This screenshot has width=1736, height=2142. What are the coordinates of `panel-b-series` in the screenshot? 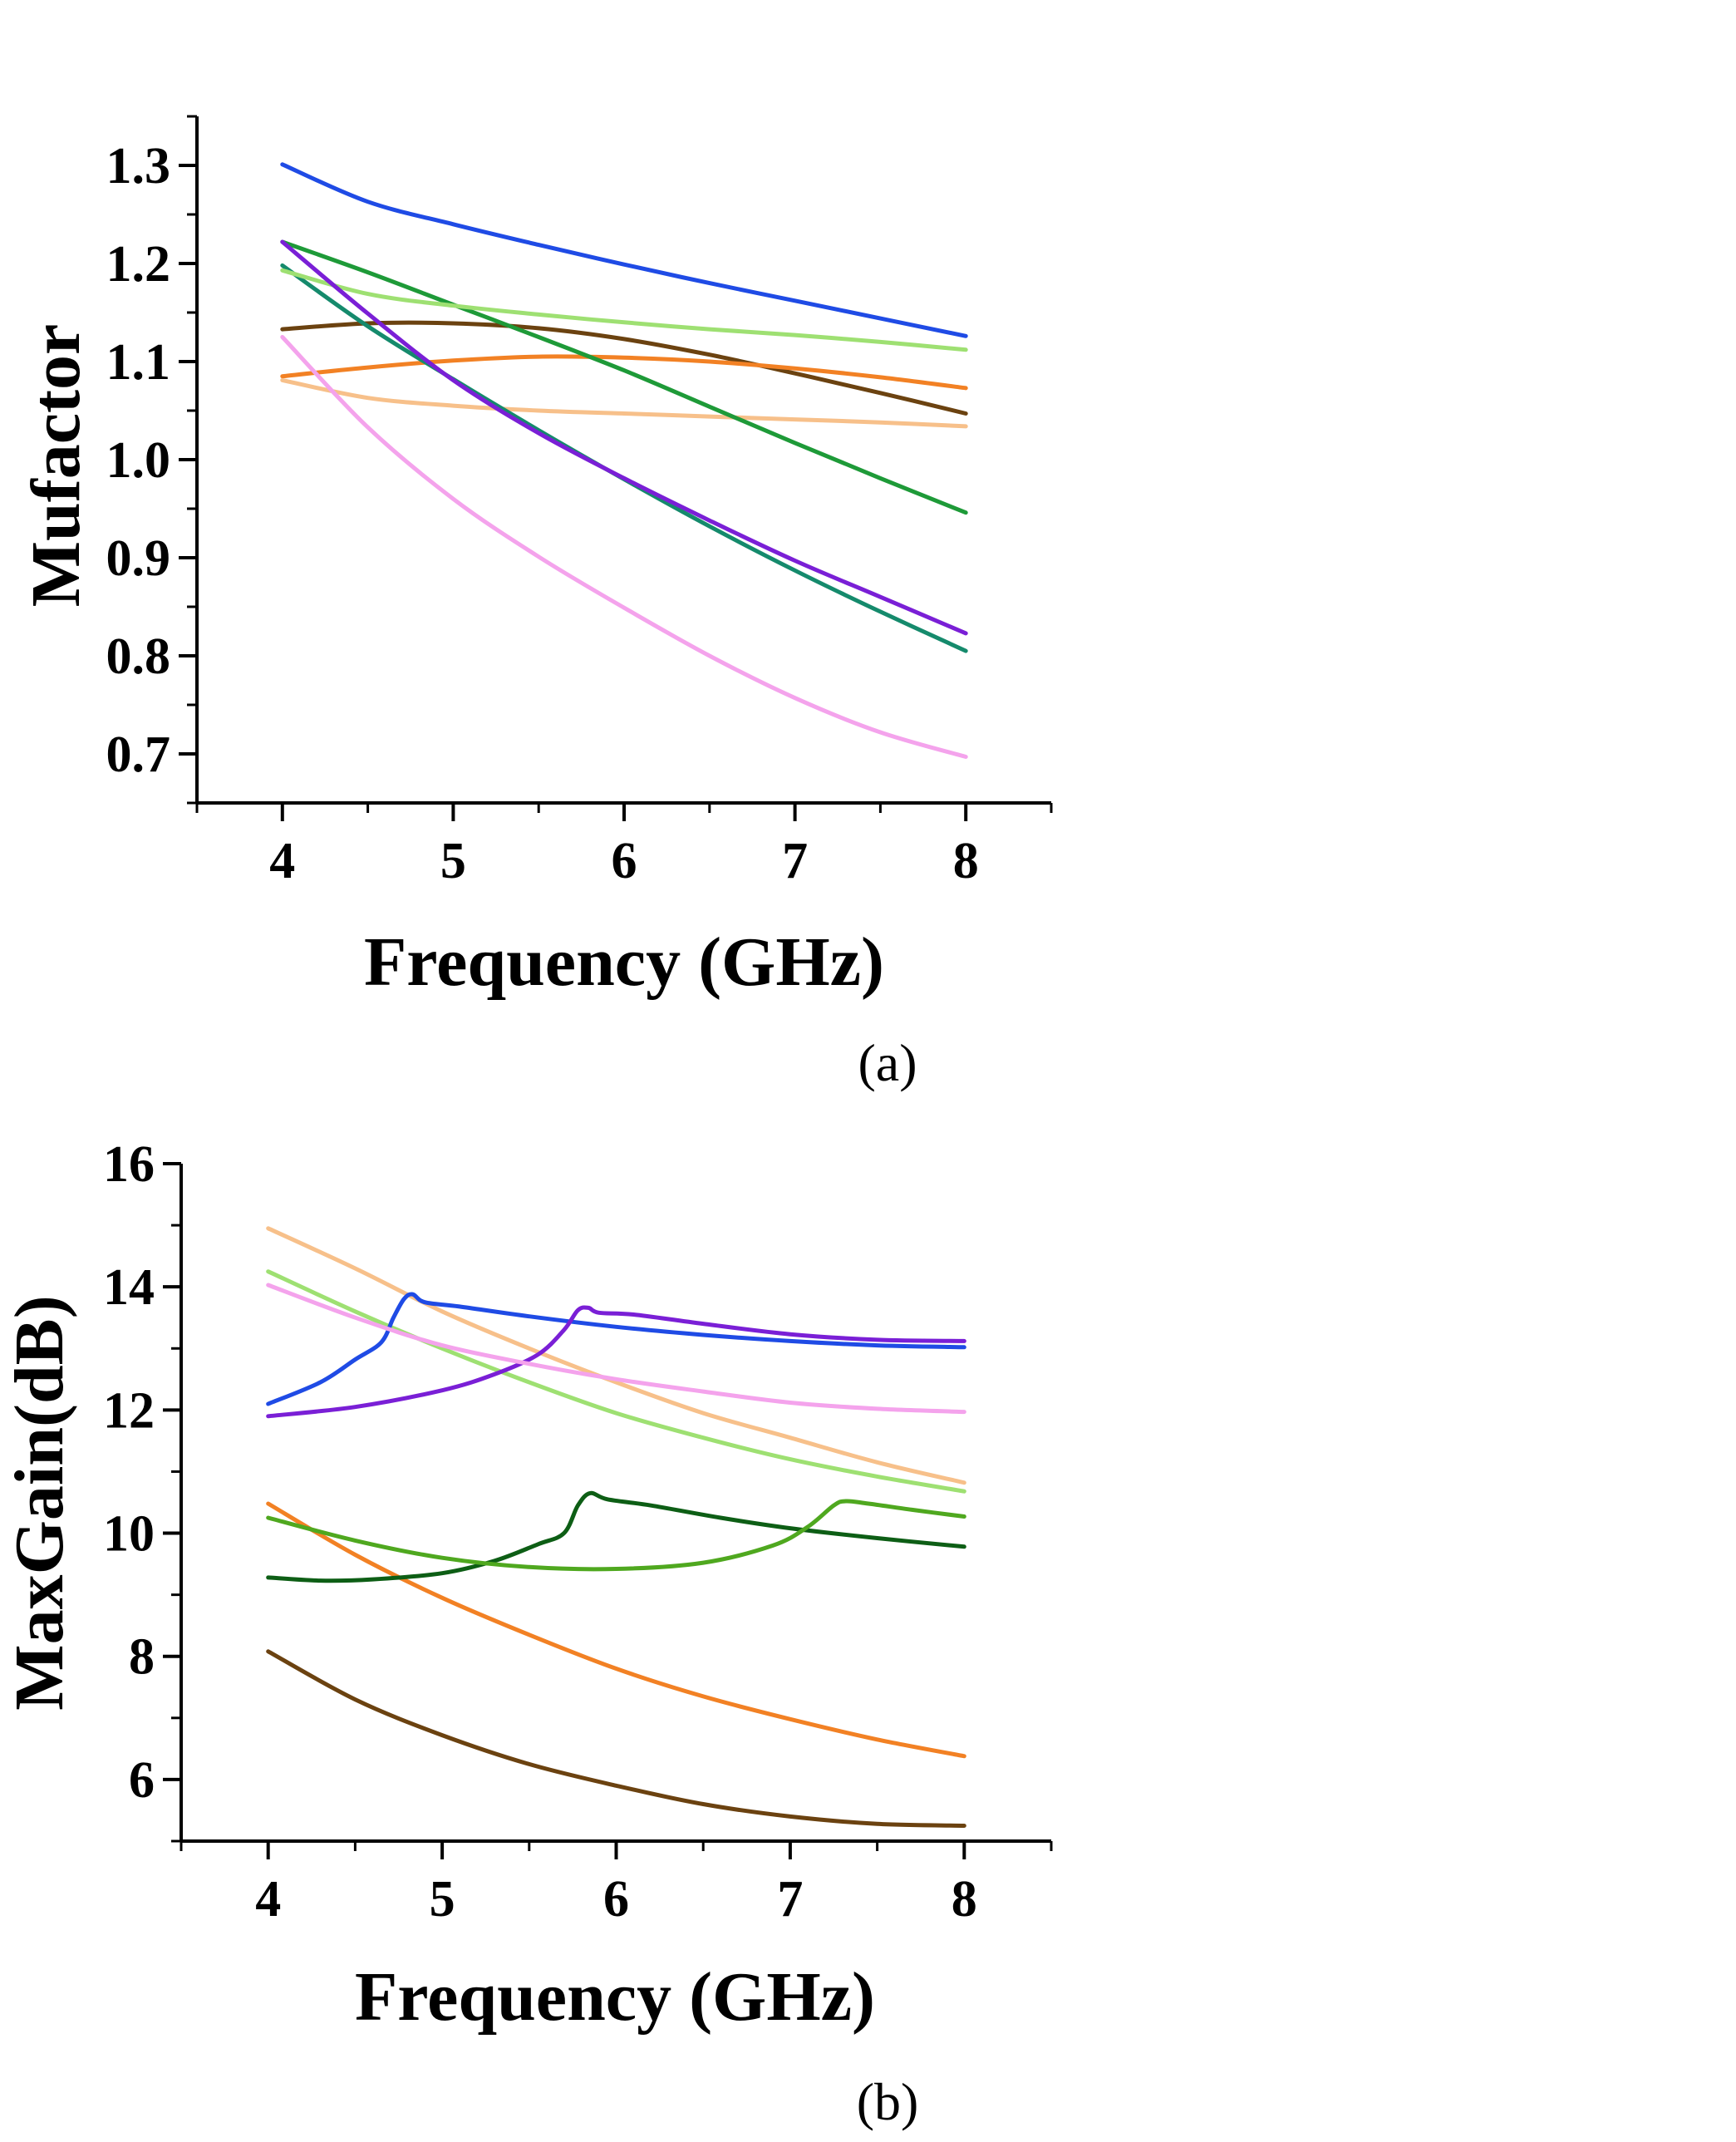 It's located at (616, 1527).